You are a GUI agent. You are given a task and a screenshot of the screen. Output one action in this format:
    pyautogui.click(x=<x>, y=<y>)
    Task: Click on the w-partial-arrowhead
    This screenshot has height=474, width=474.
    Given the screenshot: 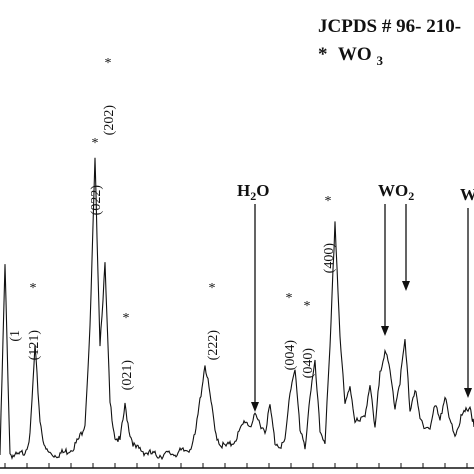 What is the action you would take?
    pyautogui.click(x=468, y=393)
    